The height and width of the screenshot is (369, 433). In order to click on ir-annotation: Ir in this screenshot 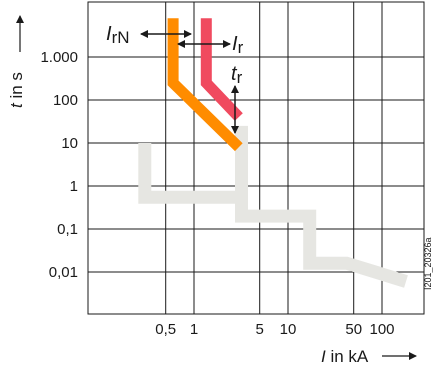, I will do `click(238, 45)`.